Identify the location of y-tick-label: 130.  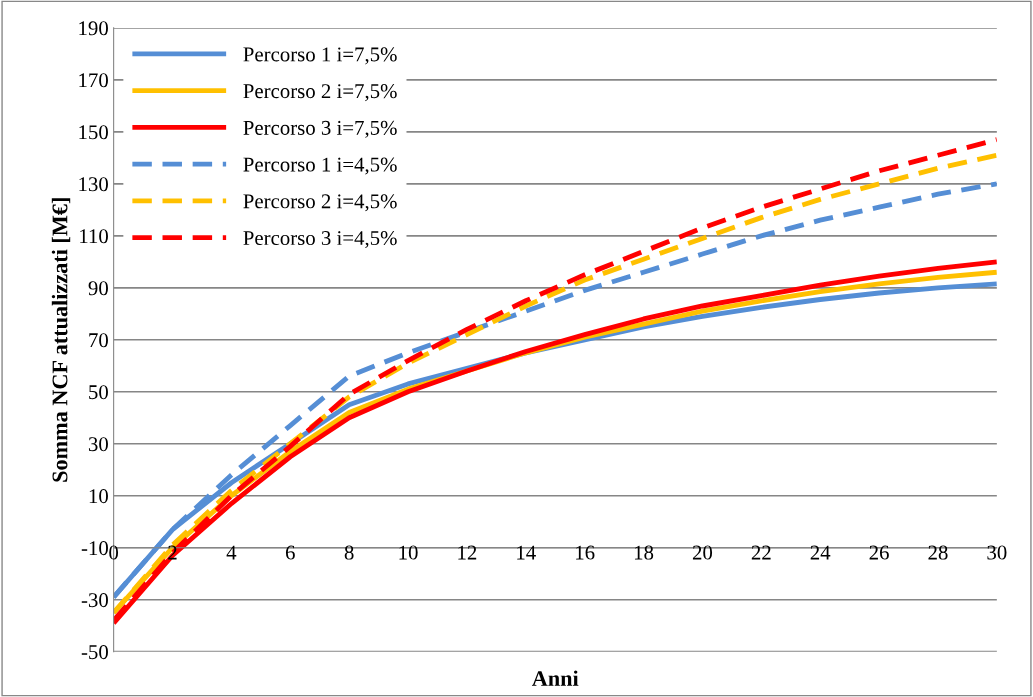
(93, 184).